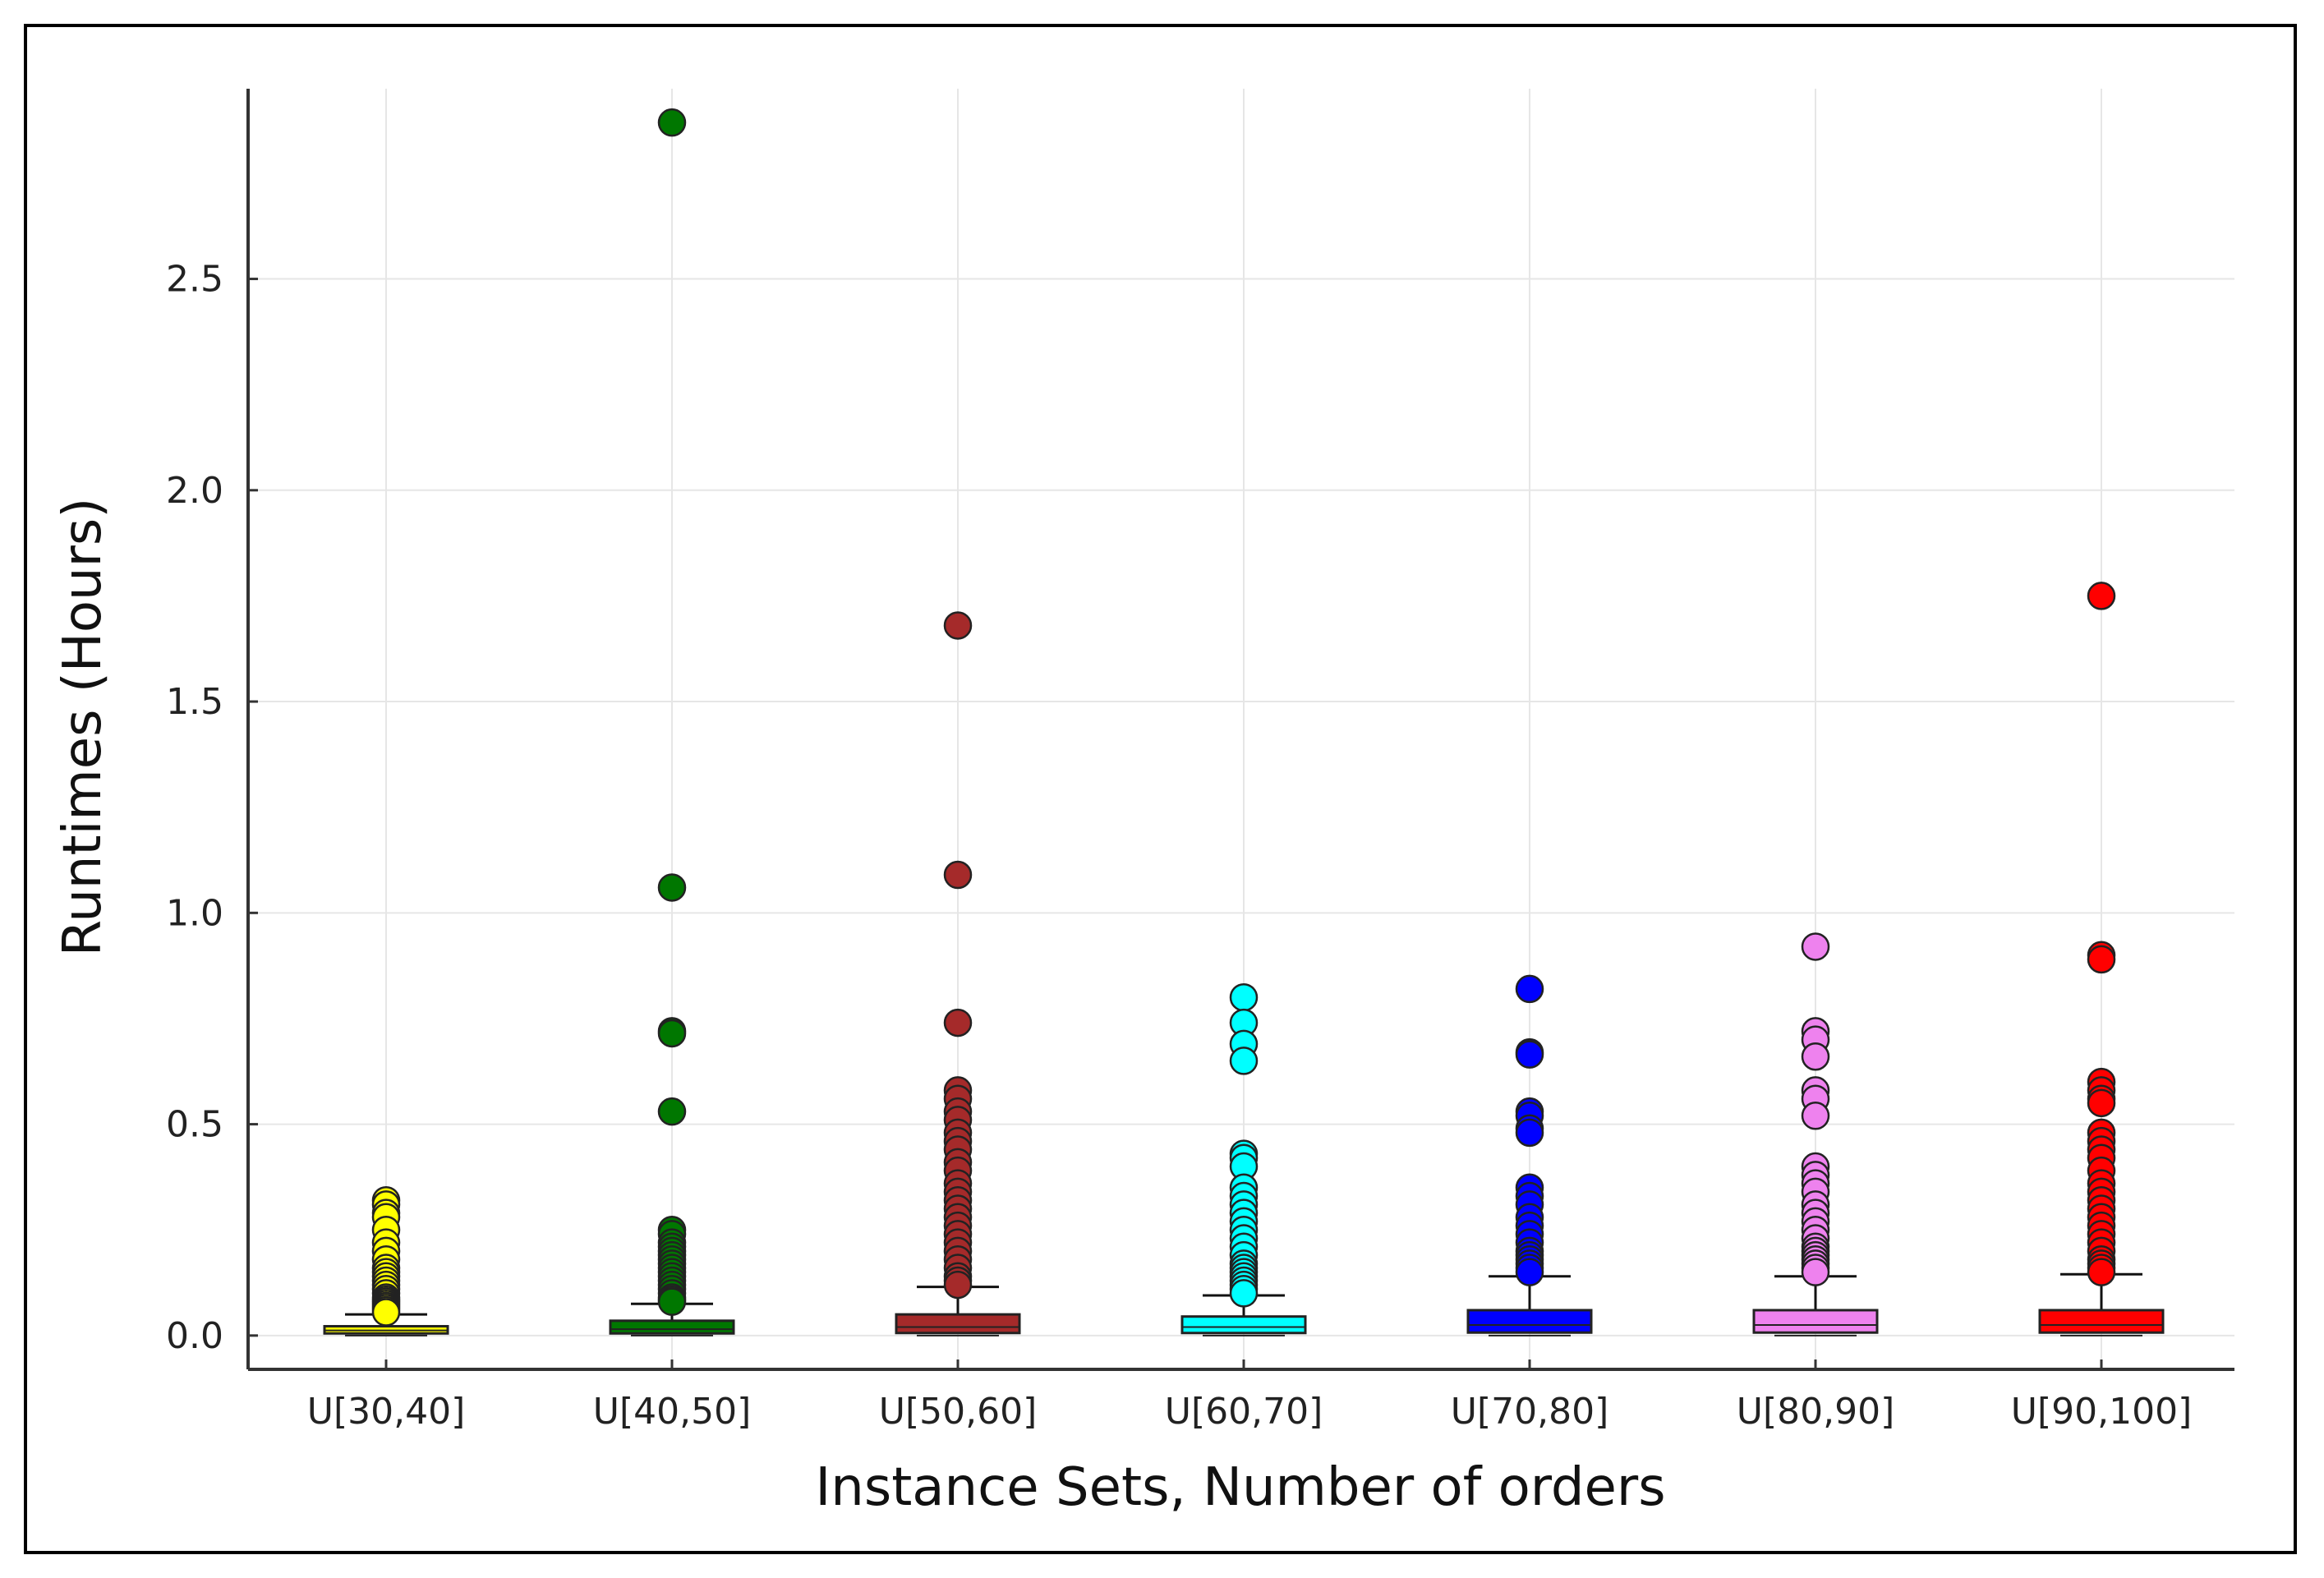  Describe the element at coordinates (2101, 1304) in the screenshot. I see `box-U[90,100]` at that location.